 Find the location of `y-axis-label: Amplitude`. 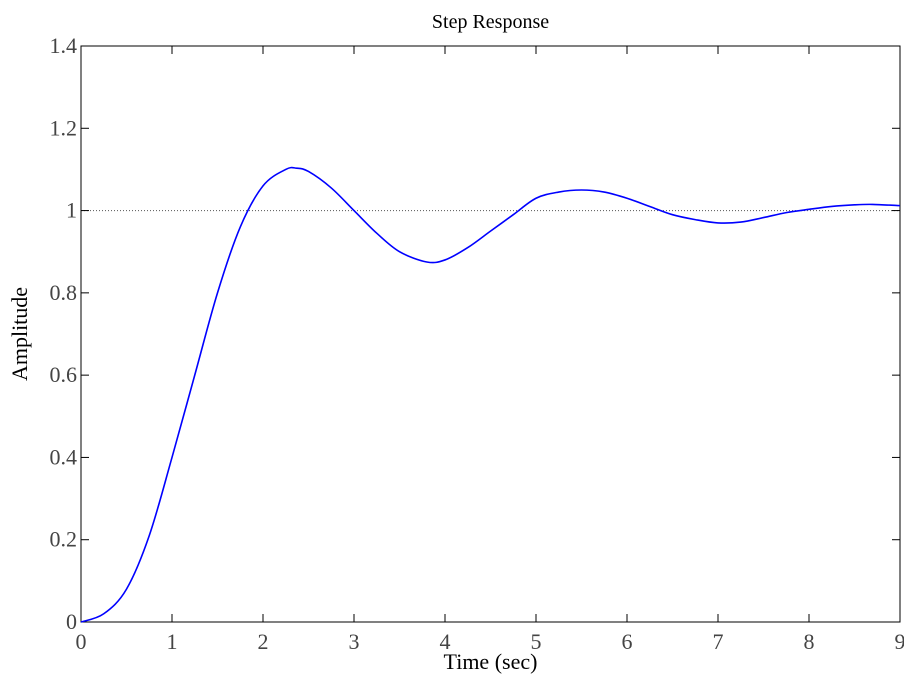

y-axis-label: Amplitude is located at coordinates (19, 334).